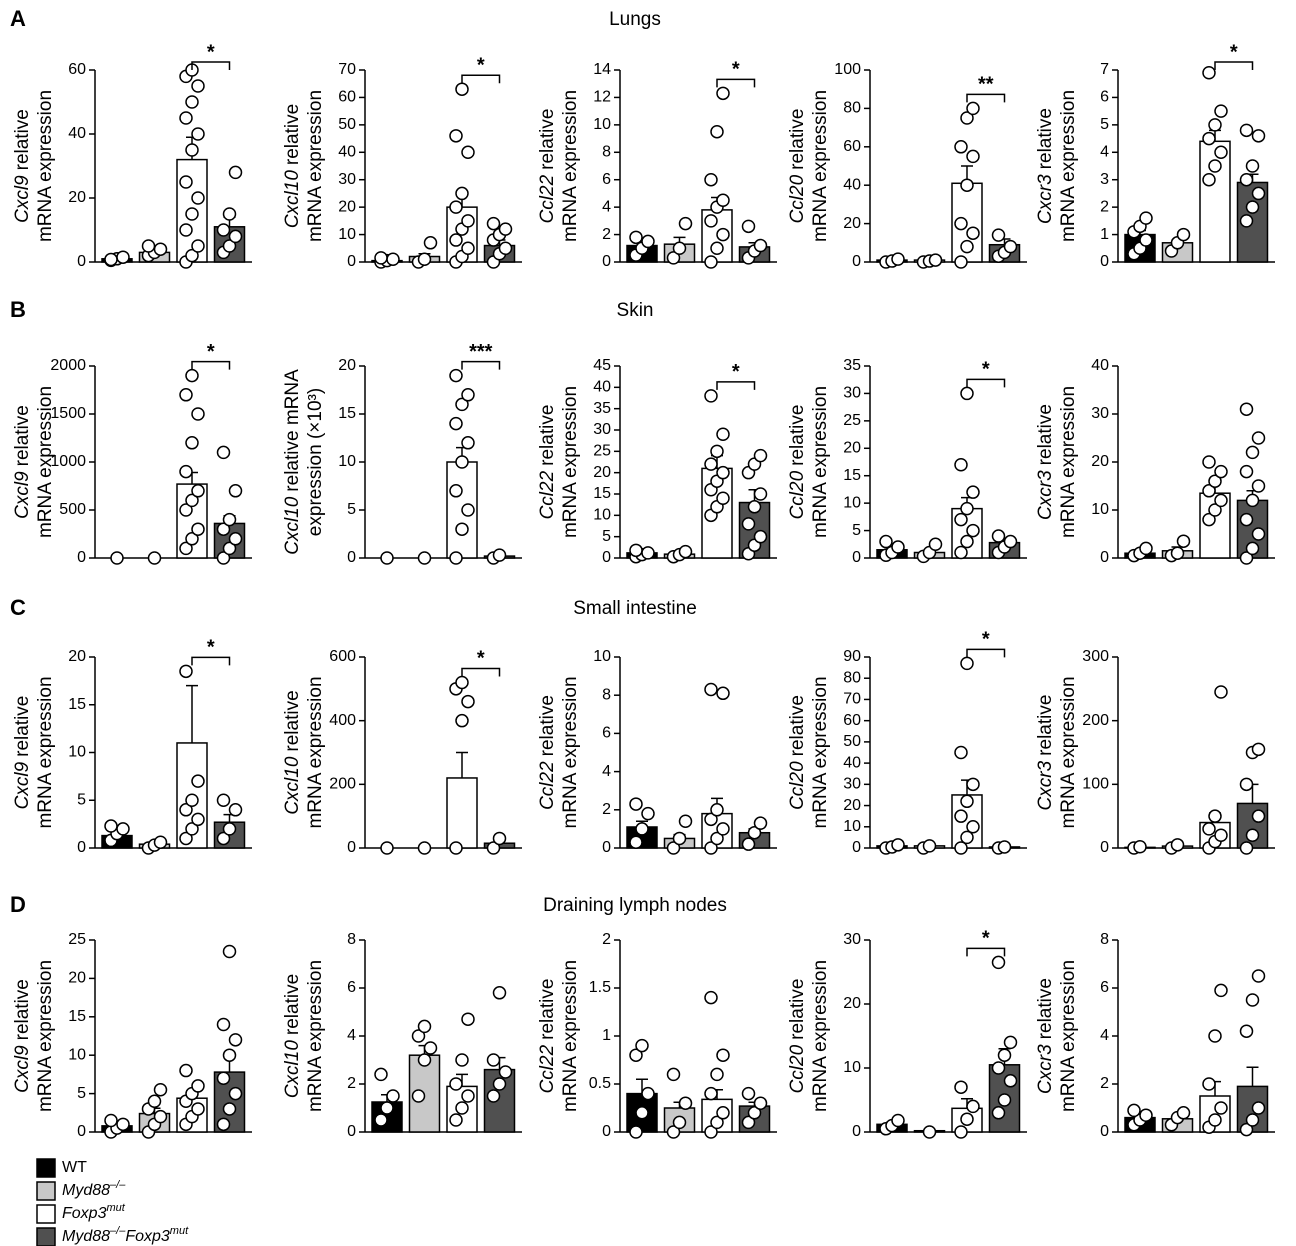 The width and height of the screenshot is (1296, 1246). What do you see at coordinates (18, 18) in the screenshot?
I see `panel-letter: A` at bounding box center [18, 18].